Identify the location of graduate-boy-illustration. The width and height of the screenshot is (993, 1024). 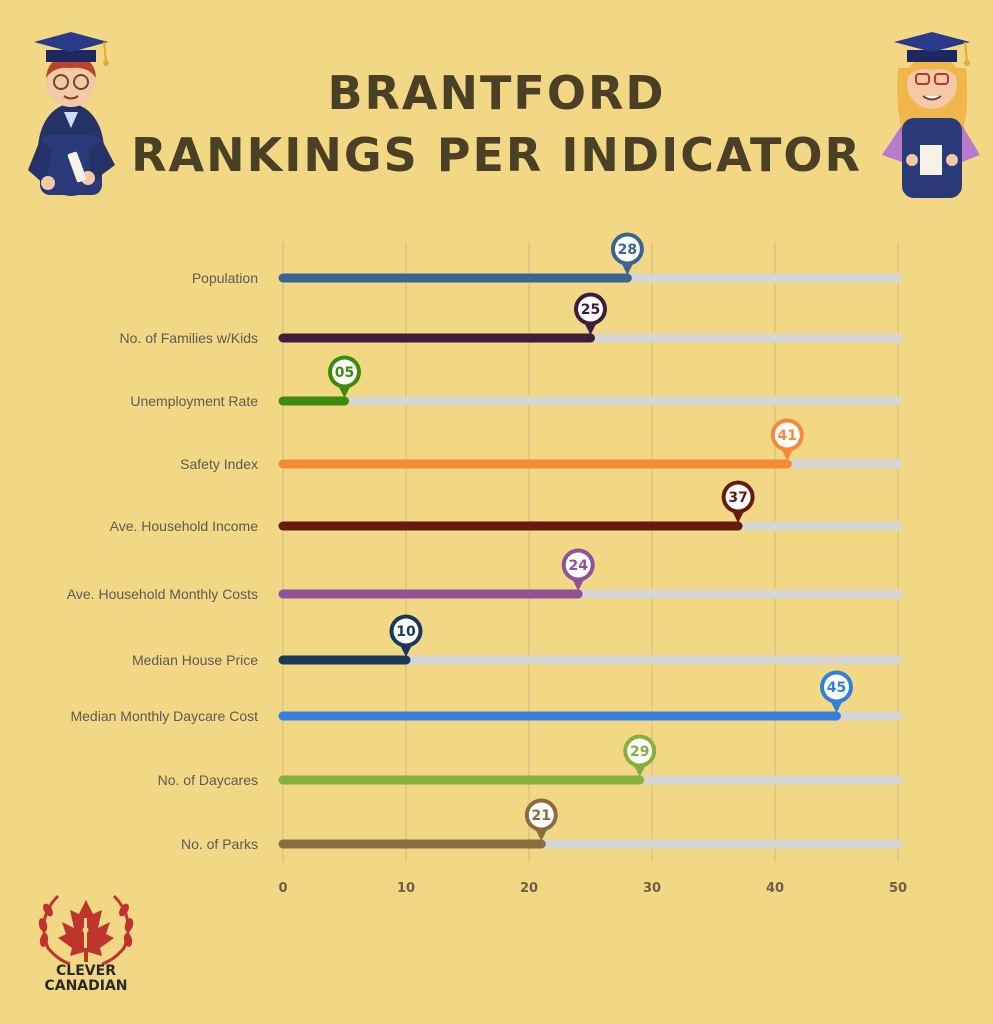
(71, 114).